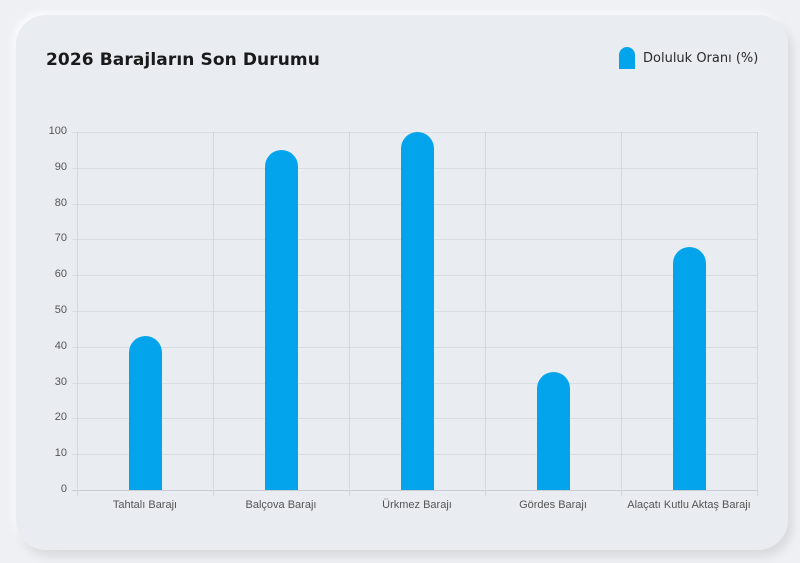 This screenshot has height=563, width=800. Describe the element at coordinates (60, 167) in the screenshot. I see `y-axis-tick-label: 90` at that location.